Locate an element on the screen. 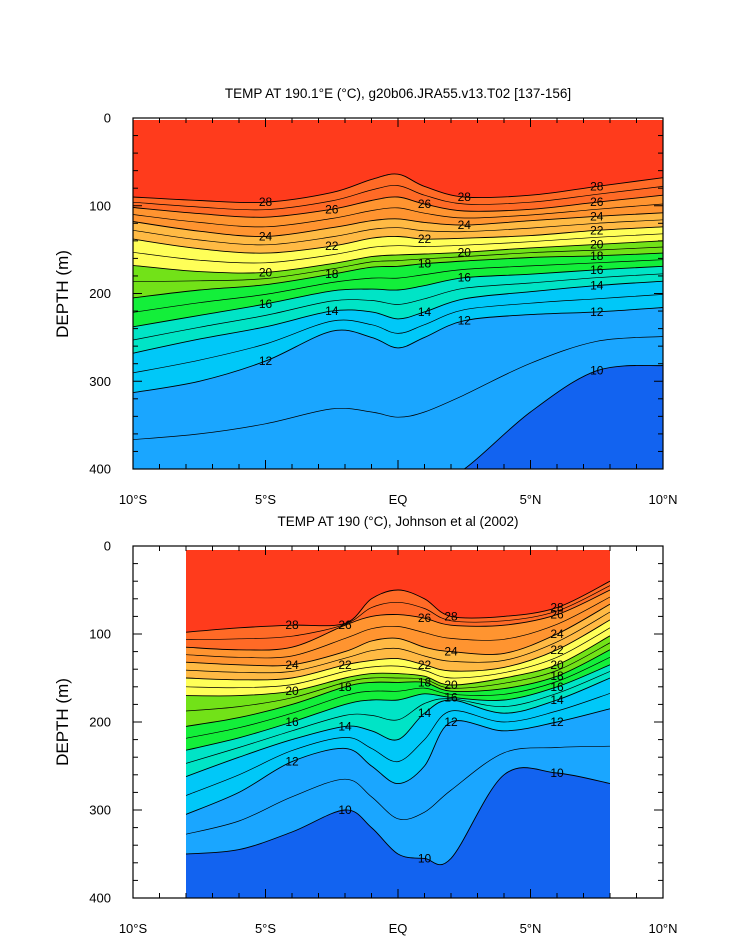 This screenshot has width=733, height=945. y-tick-label: 0 is located at coordinates (107, 118).